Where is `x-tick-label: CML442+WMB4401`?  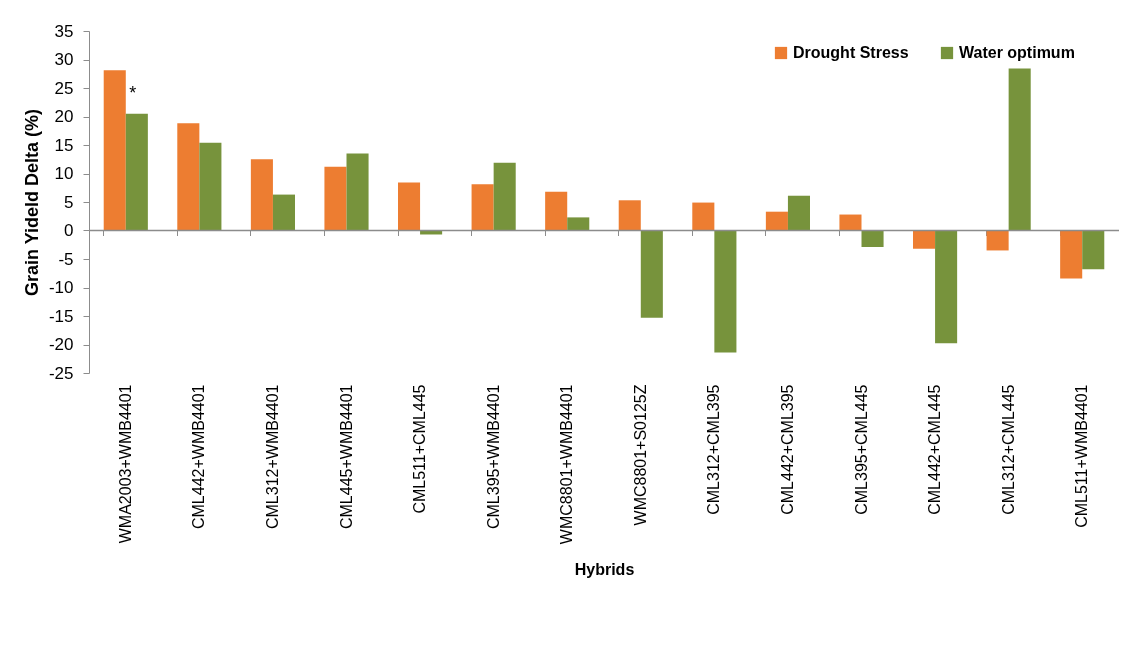
x-tick-label: CML442+WMB4401 is located at coordinates (199, 457).